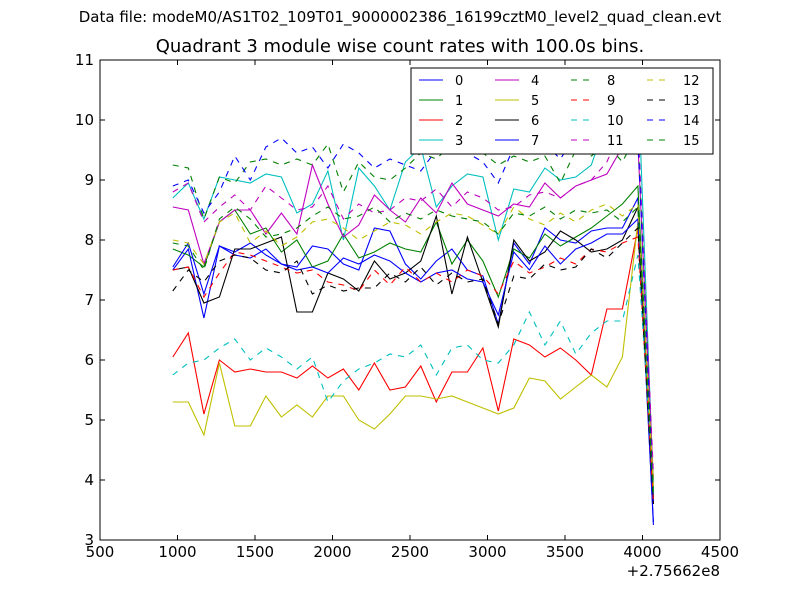 The height and width of the screenshot is (600, 800). Describe the element at coordinates (535, 141) in the screenshot. I see `legend-label-7: 7` at that location.